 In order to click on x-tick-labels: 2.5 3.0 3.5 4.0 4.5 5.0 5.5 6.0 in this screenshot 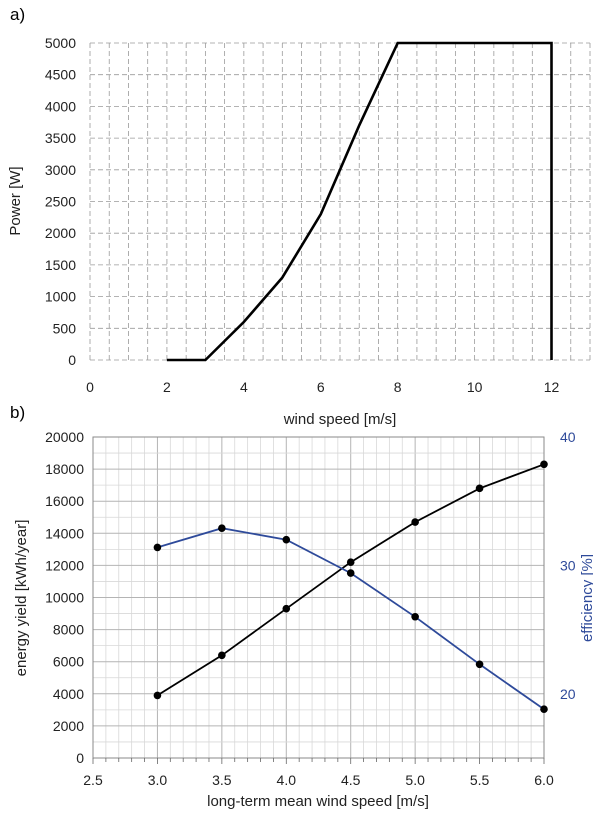, I will do `click(318, 780)`.